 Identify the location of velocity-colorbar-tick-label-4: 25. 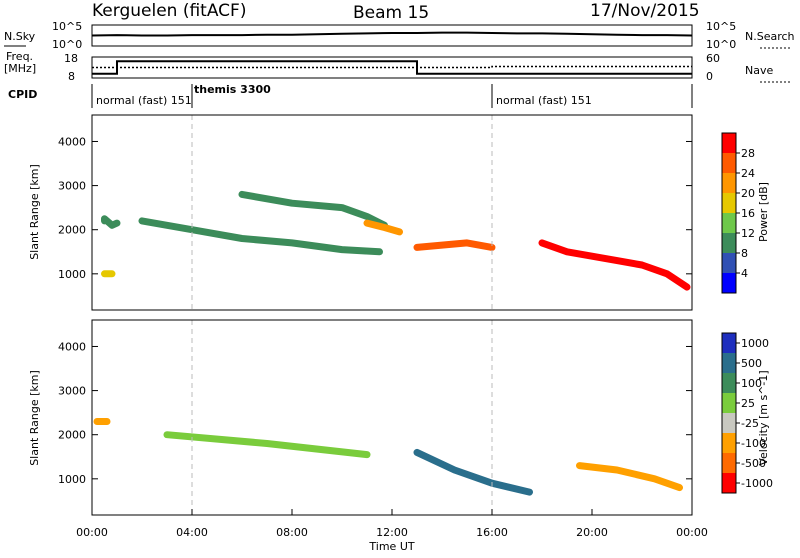
(748, 403).